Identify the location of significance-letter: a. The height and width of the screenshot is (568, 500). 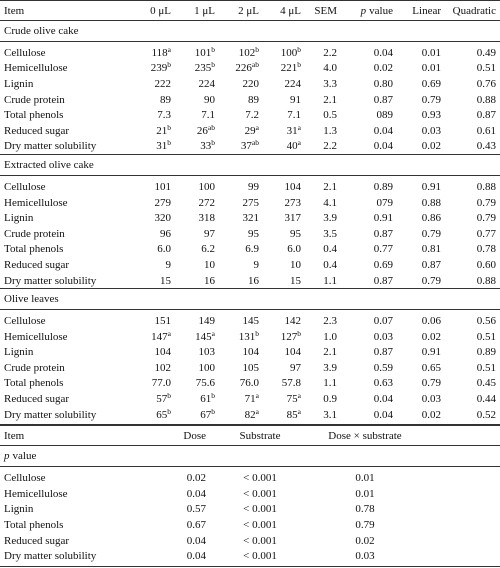
(299, 396).